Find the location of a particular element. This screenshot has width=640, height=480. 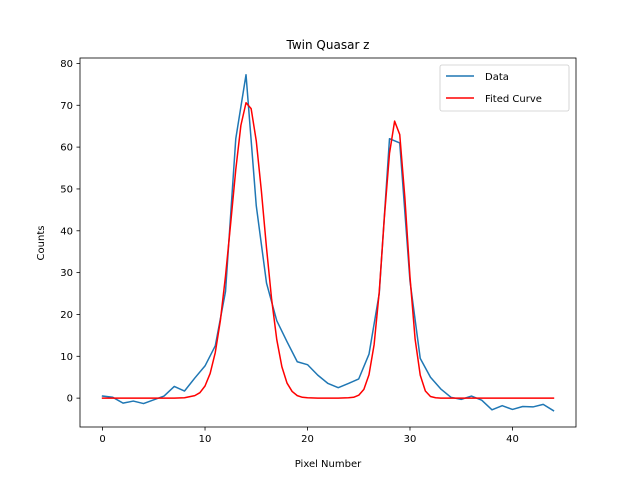

x-axis-label: Pixel Number is located at coordinates (328, 464).